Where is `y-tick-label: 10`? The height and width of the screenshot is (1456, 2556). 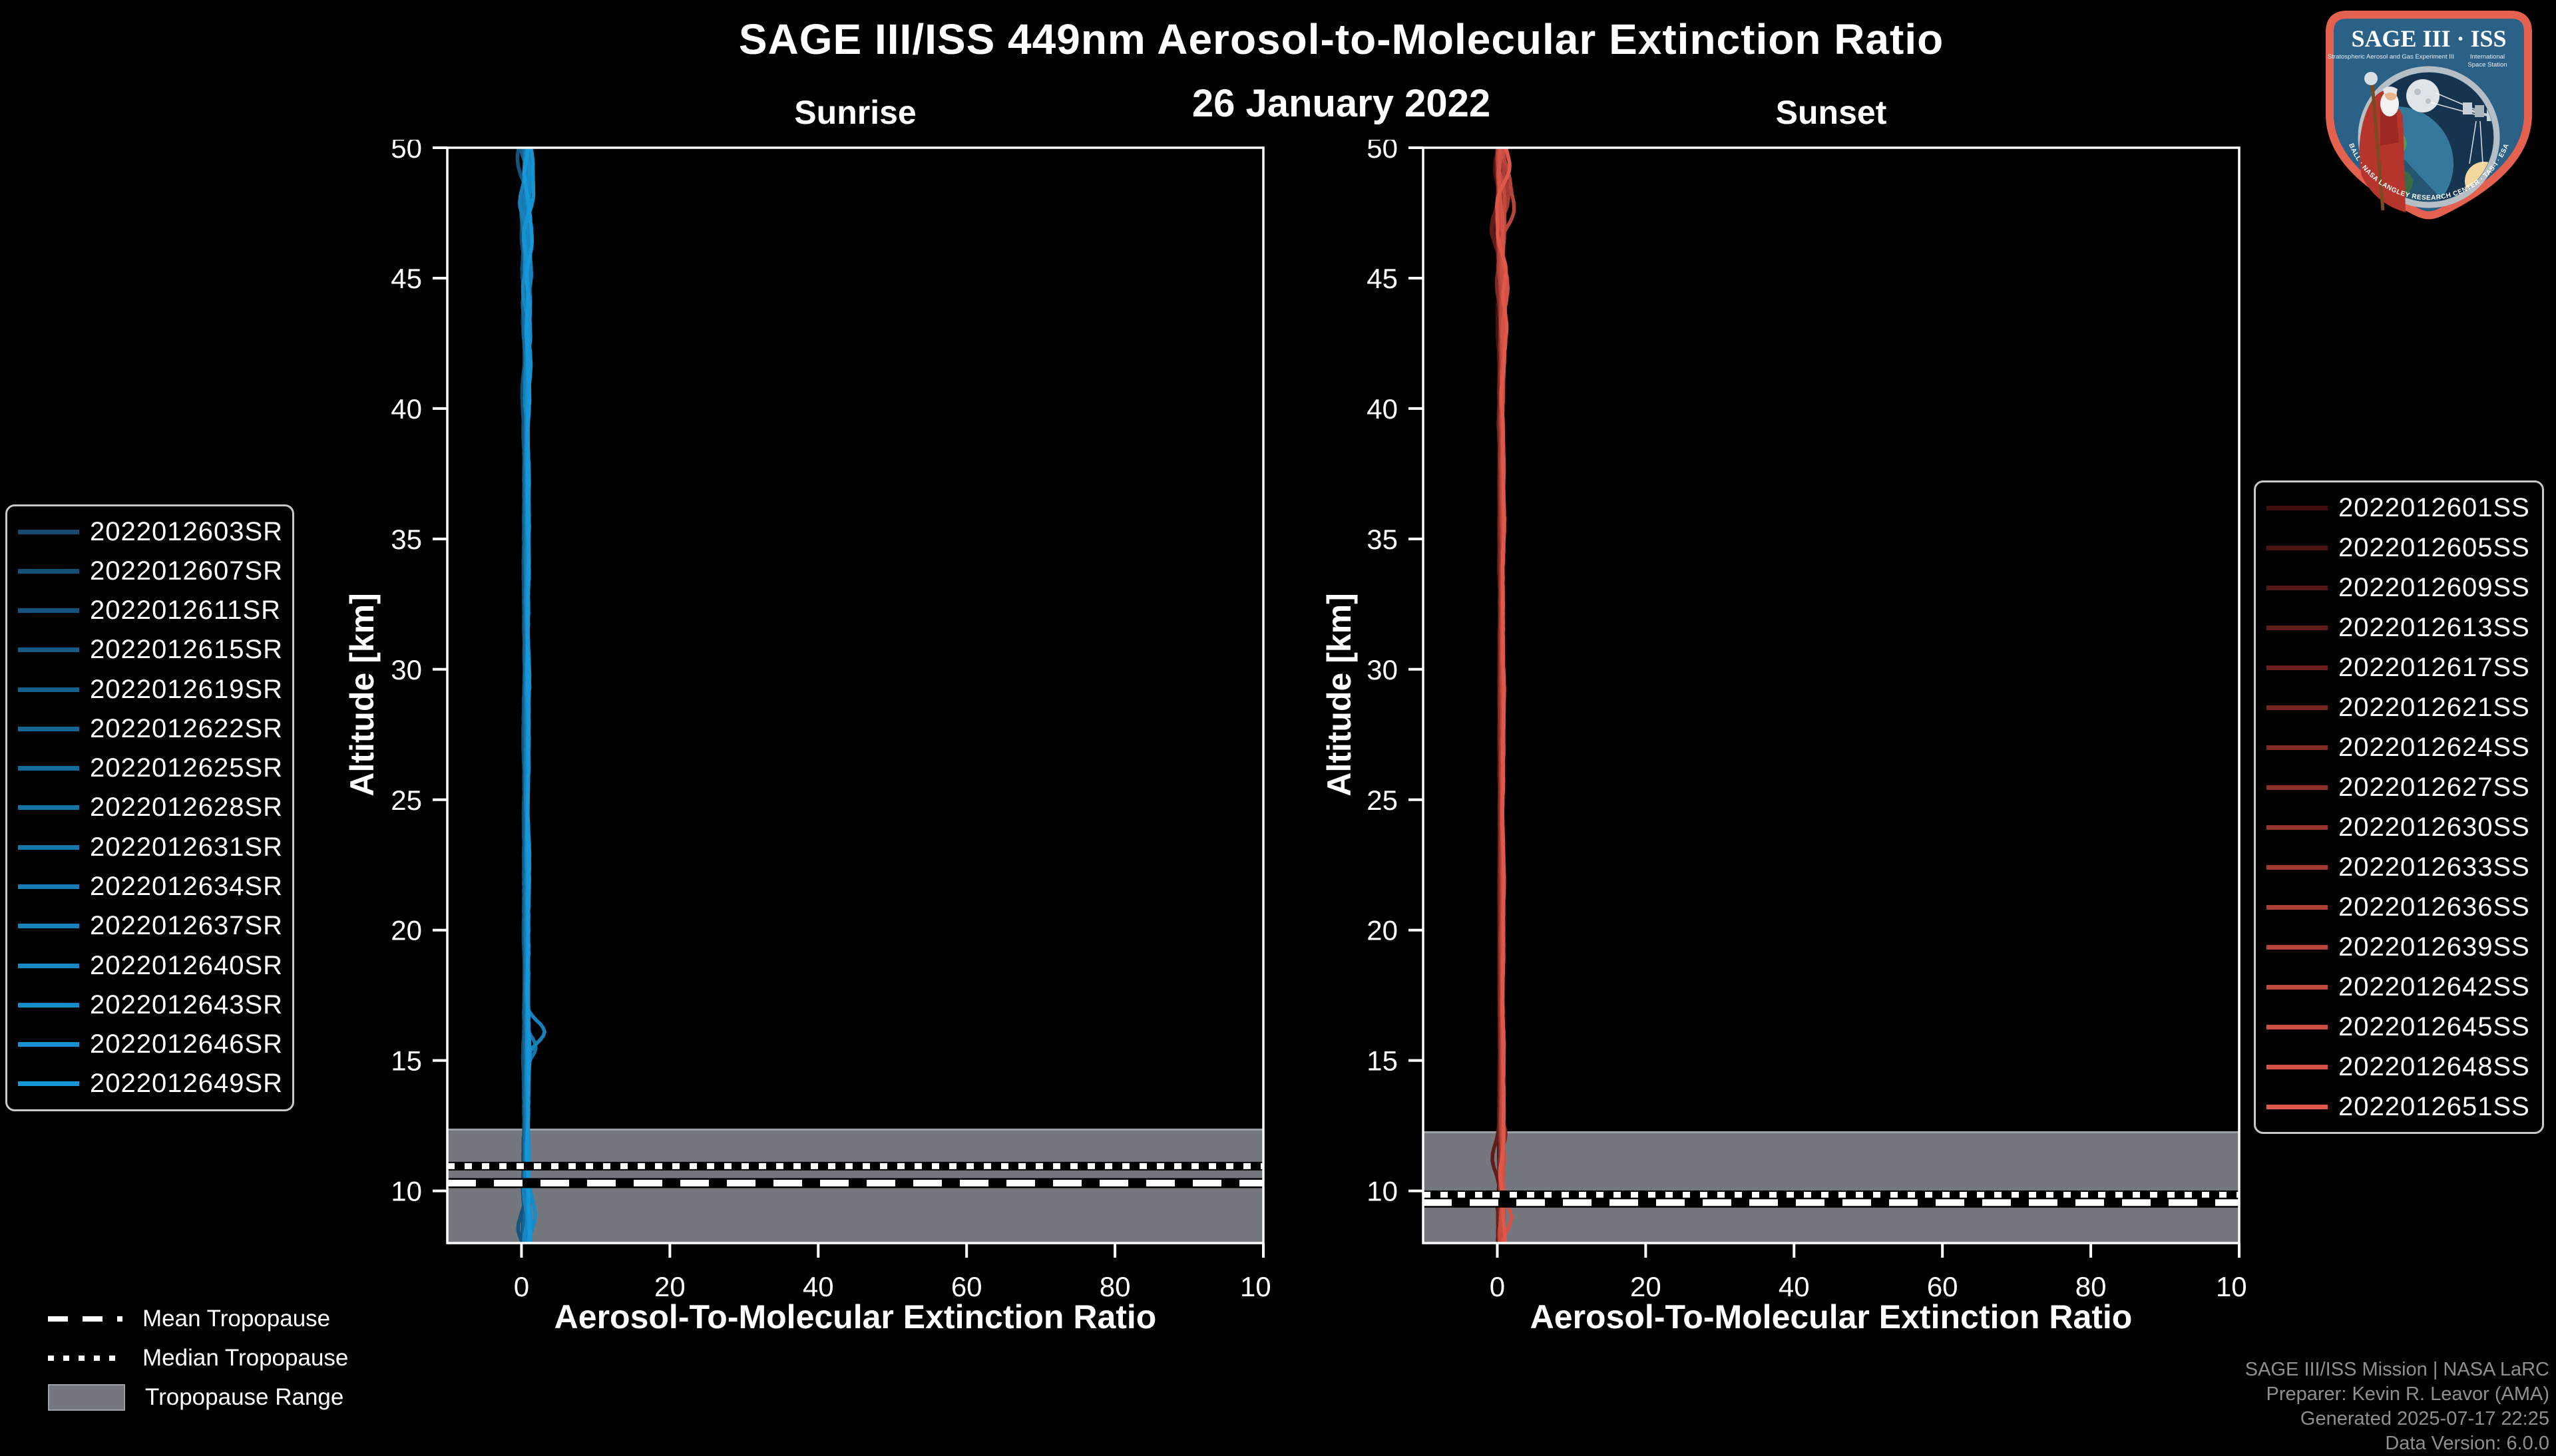
y-tick-label: 10 is located at coordinates (406, 1191).